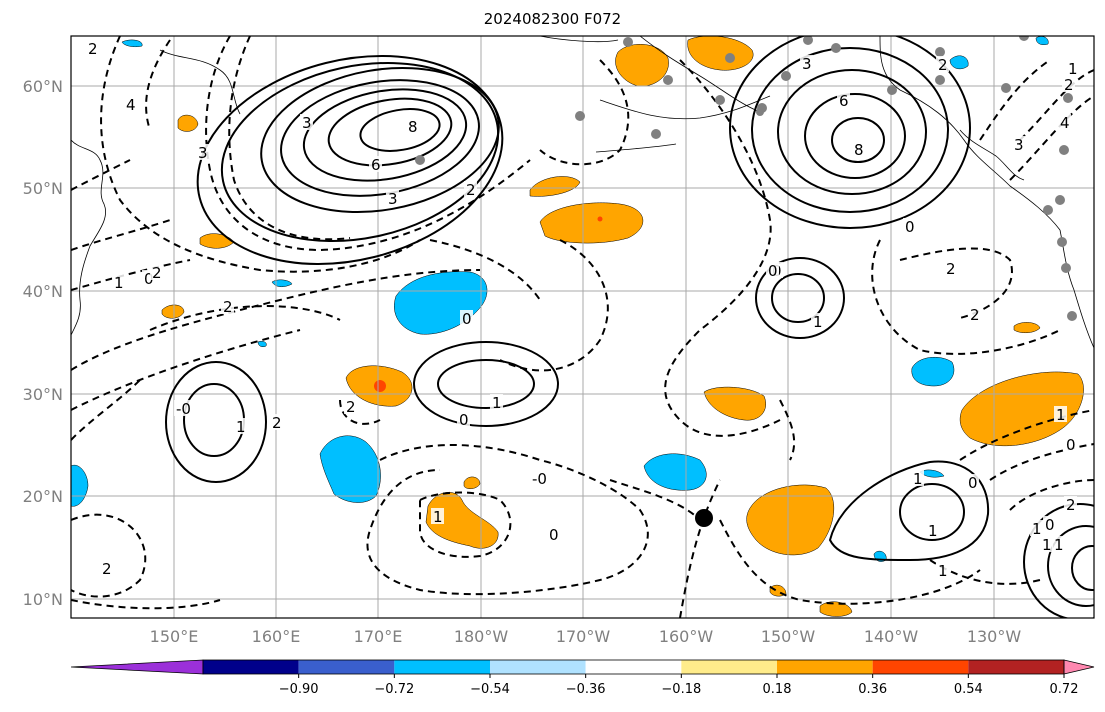  Describe the element at coordinates (43, 291) in the screenshot. I see `lat-label: 40°N` at that location.